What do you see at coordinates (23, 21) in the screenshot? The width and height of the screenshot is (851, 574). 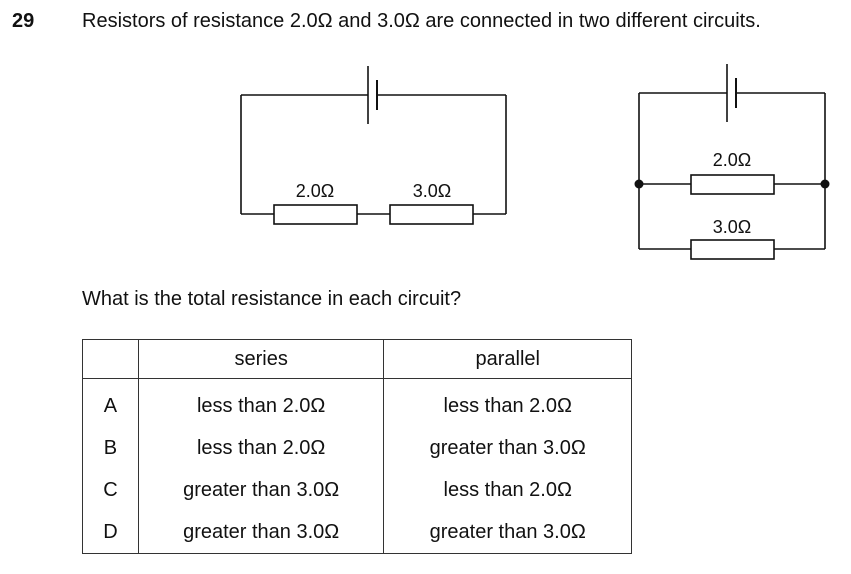 I see `question-number: 29` at bounding box center [23, 21].